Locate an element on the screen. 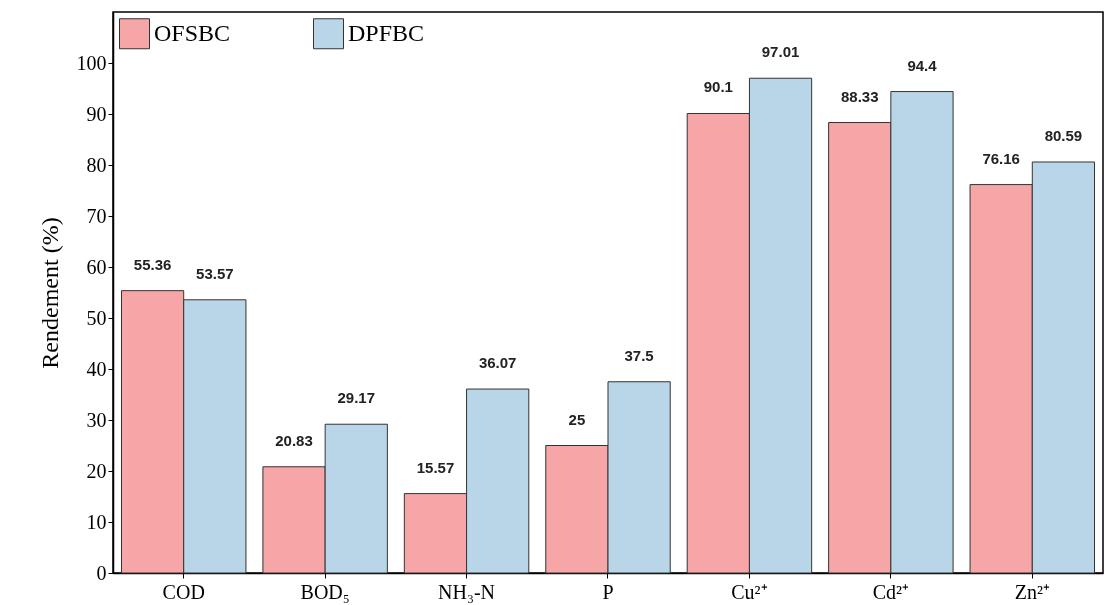  y-tick-label: 10 is located at coordinates (96, 521).